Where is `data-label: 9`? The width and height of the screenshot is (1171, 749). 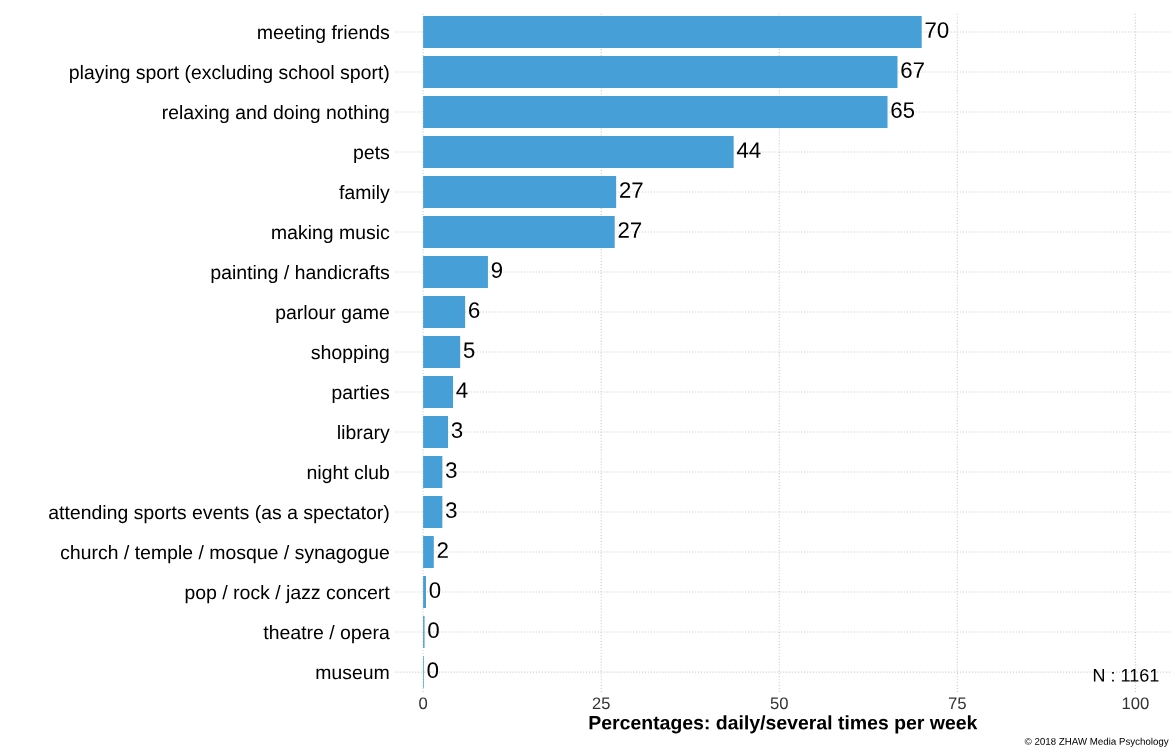
data-label: 9 is located at coordinates (497, 270).